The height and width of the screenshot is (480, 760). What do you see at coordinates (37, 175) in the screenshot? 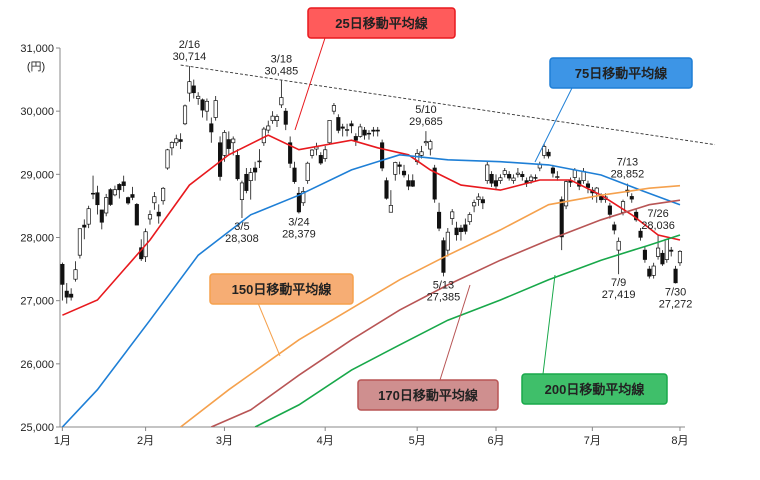
I see `y-tick-label: 29,000` at bounding box center [37, 175].